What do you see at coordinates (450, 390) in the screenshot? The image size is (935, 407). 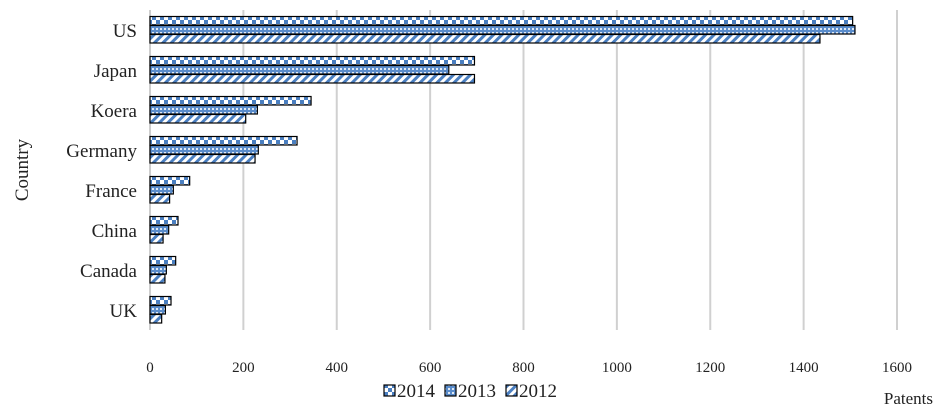 I see `legend-swatch-2013` at bounding box center [450, 390].